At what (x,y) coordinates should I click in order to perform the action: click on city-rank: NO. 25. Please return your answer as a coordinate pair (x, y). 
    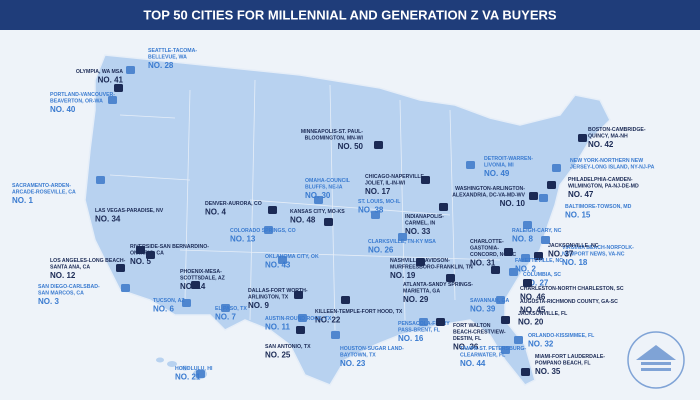
    Looking at the image, I should click on (278, 355).